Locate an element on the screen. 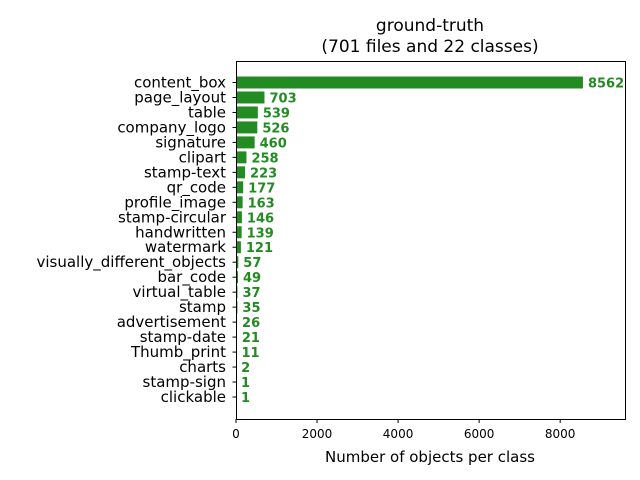  chart-subtitle: (701 files and 22 classes) is located at coordinates (429, 47).